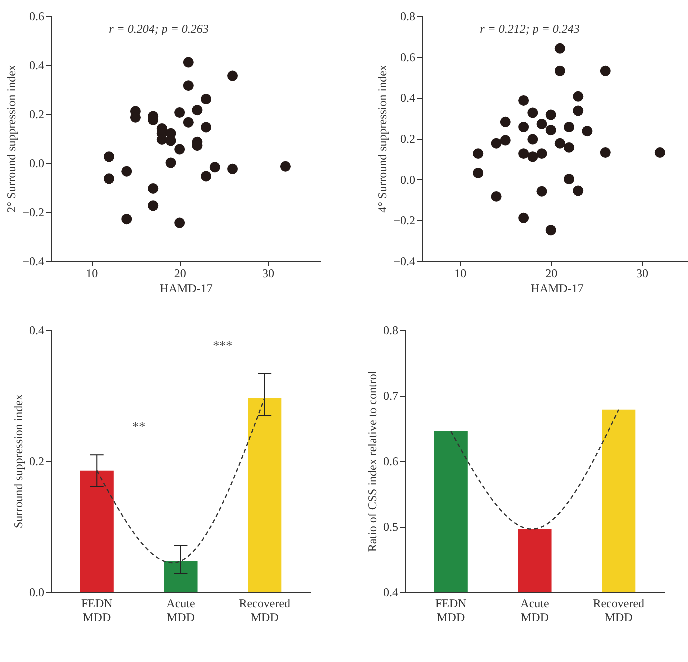 The width and height of the screenshot is (688, 662). What do you see at coordinates (139, 426) in the screenshot?
I see `annotation: **` at bounding box center [139, 426].